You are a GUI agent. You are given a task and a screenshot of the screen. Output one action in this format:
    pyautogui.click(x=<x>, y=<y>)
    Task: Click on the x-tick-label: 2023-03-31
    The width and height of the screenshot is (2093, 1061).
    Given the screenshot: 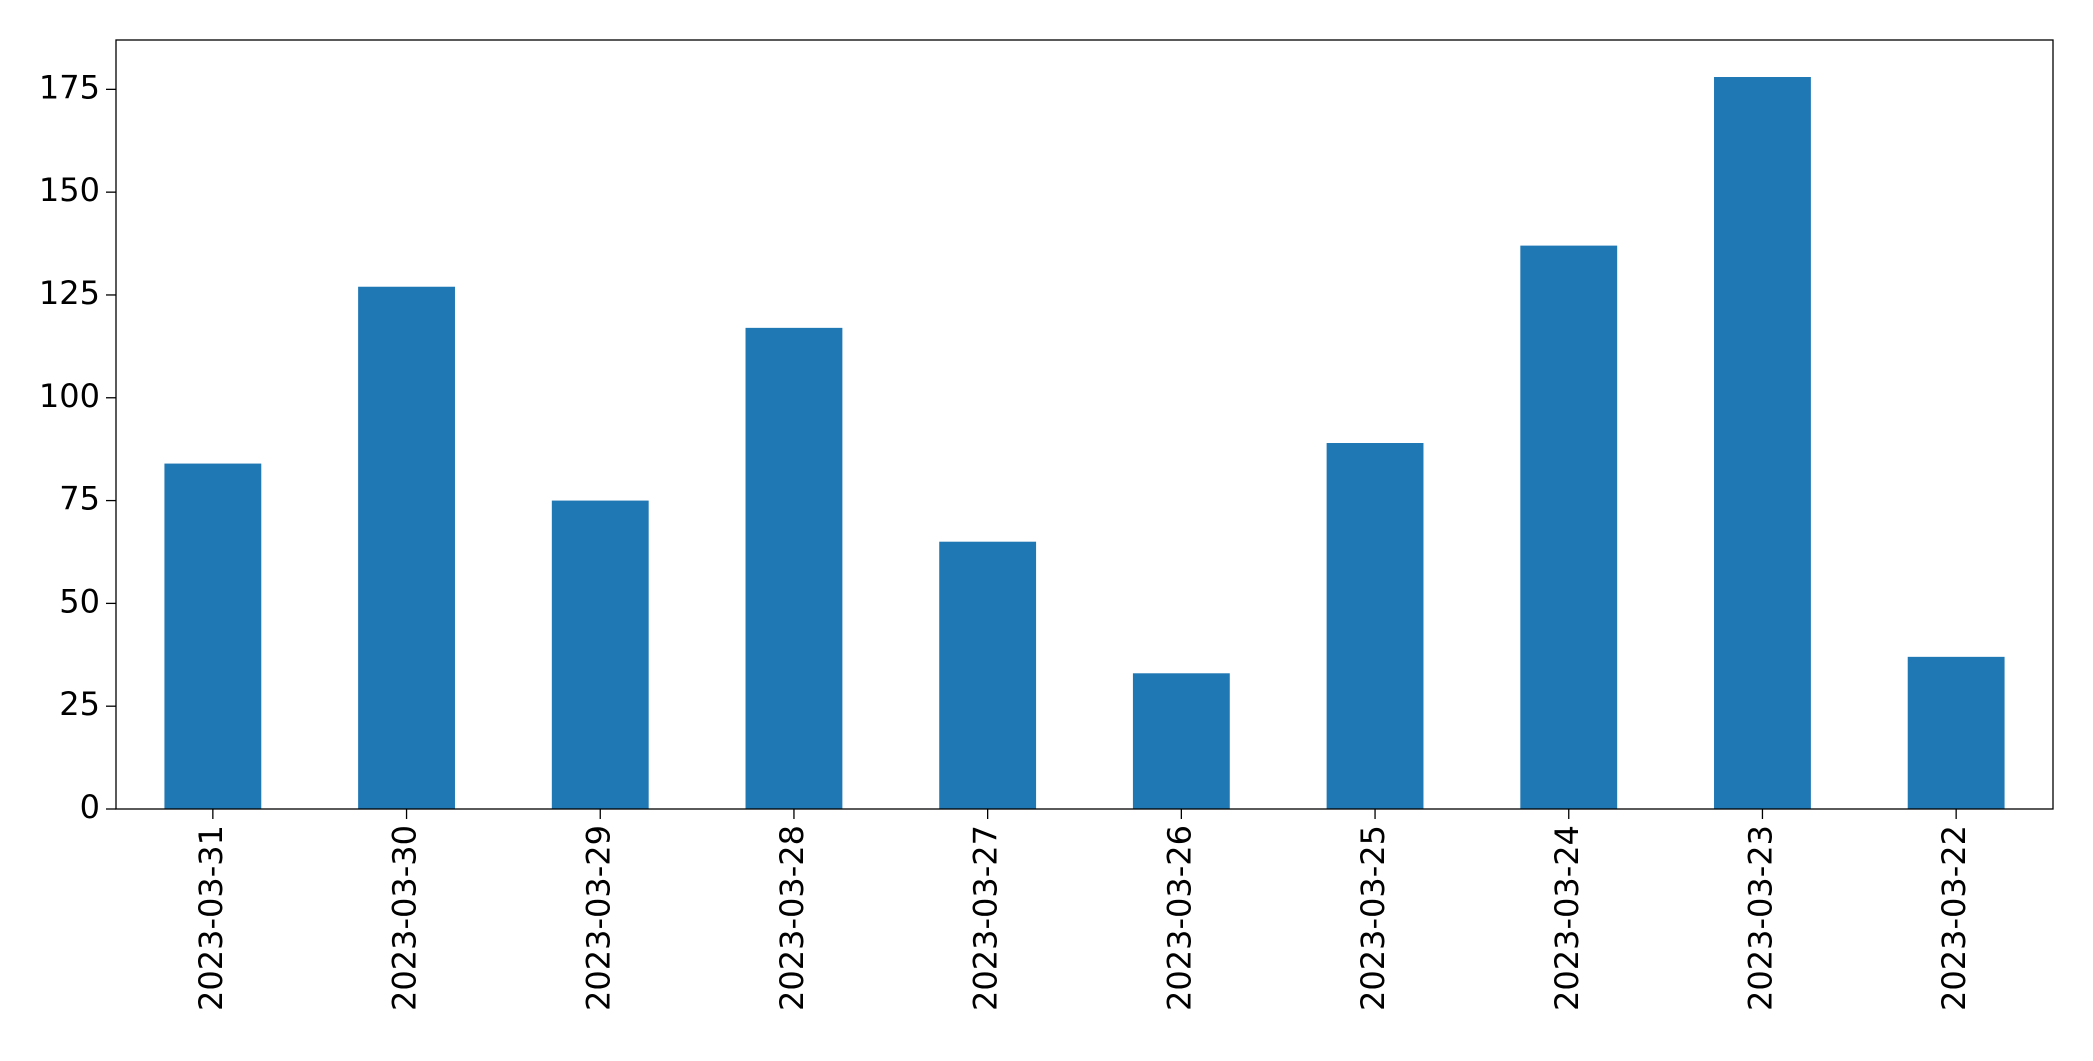 What is the action you would take?
    pyautogui.click(x=211, y=918)
    